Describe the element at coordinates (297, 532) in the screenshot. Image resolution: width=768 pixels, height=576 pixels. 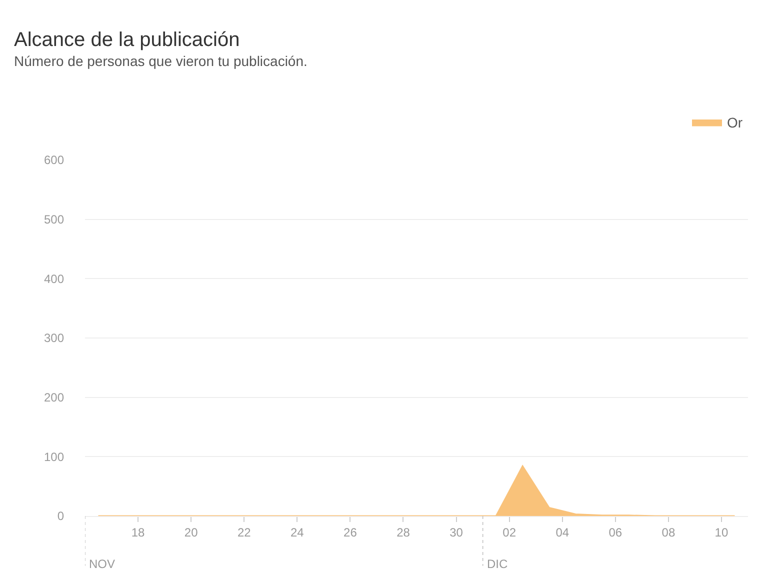
I see `x-tick-label: 24` at that location.